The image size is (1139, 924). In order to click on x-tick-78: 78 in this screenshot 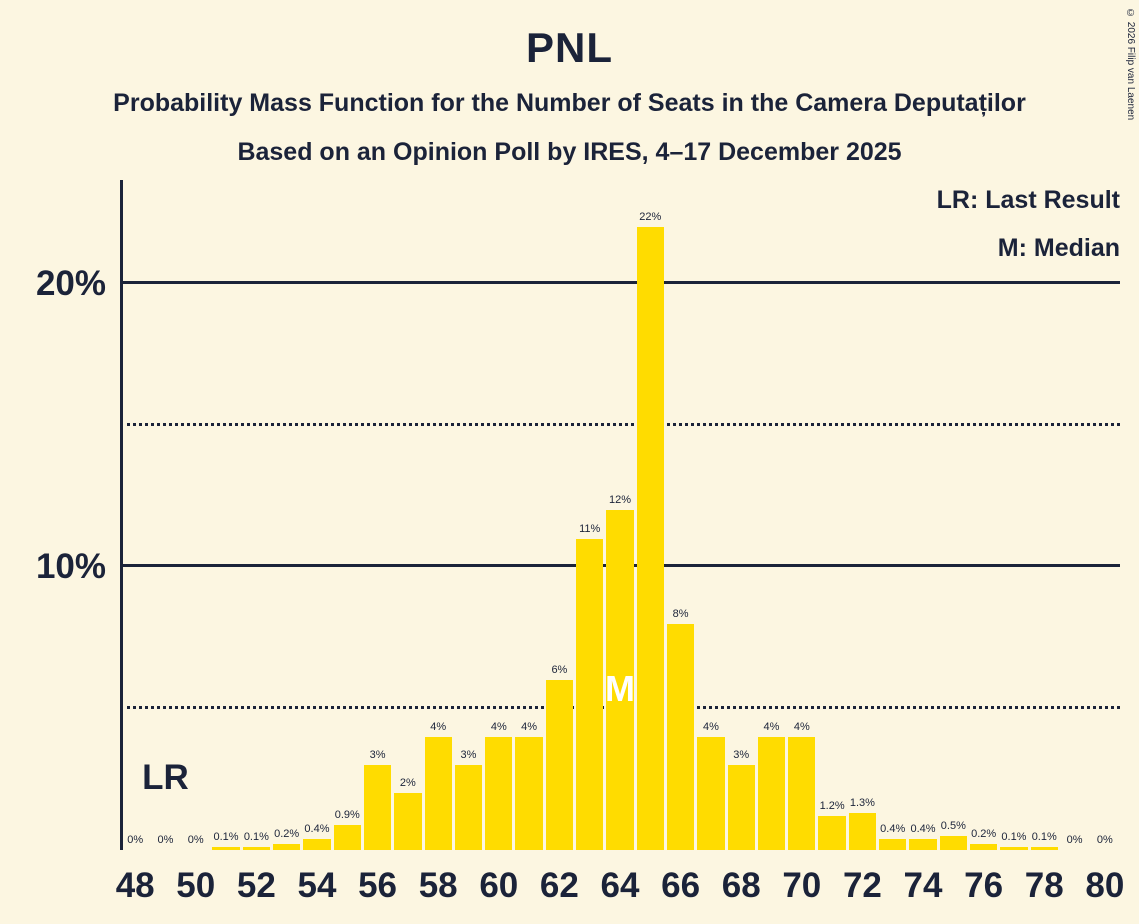, I will do `click(1044, 885)`.